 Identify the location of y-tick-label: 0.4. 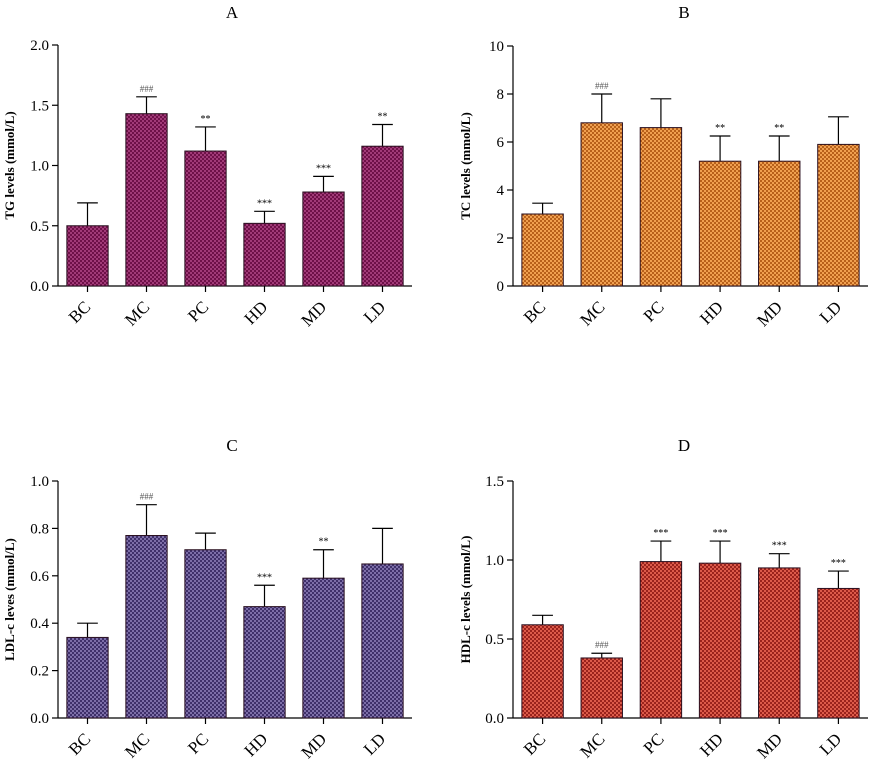
(39, 624).